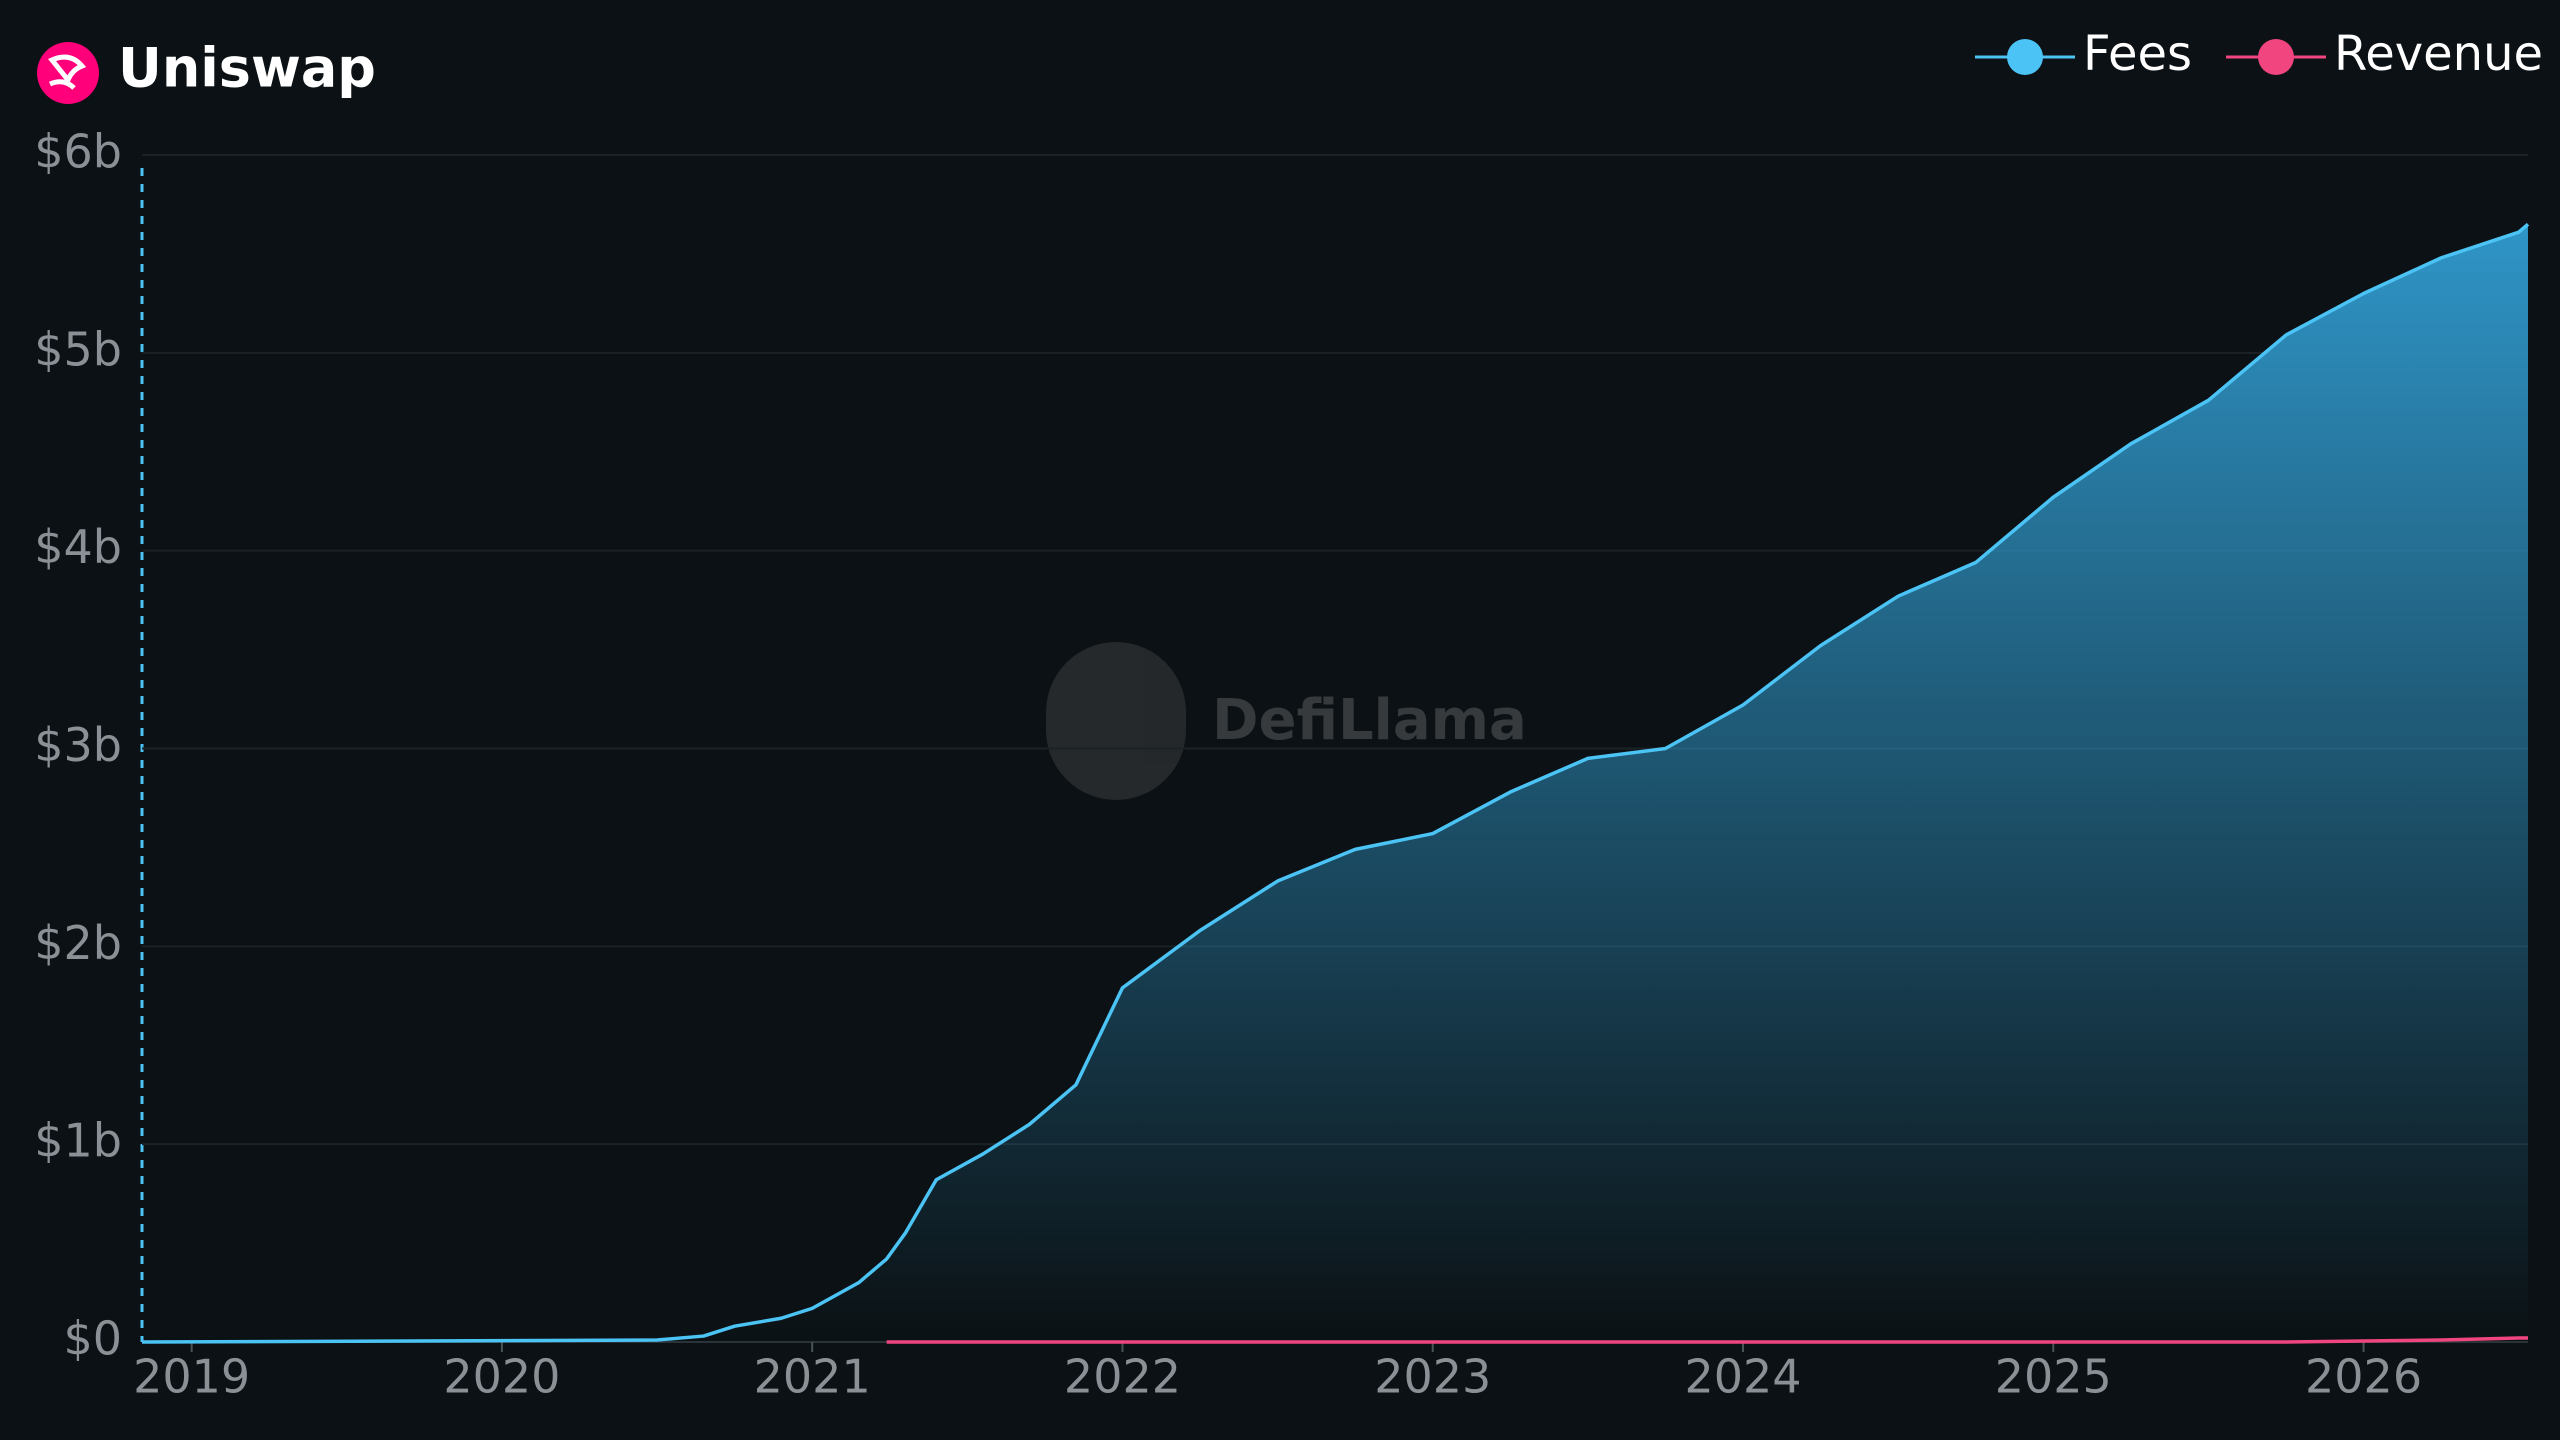 The height and width of the screenshot is (1440, 2560). I want to click on y-tick-label: $4b, so click(78, 547).